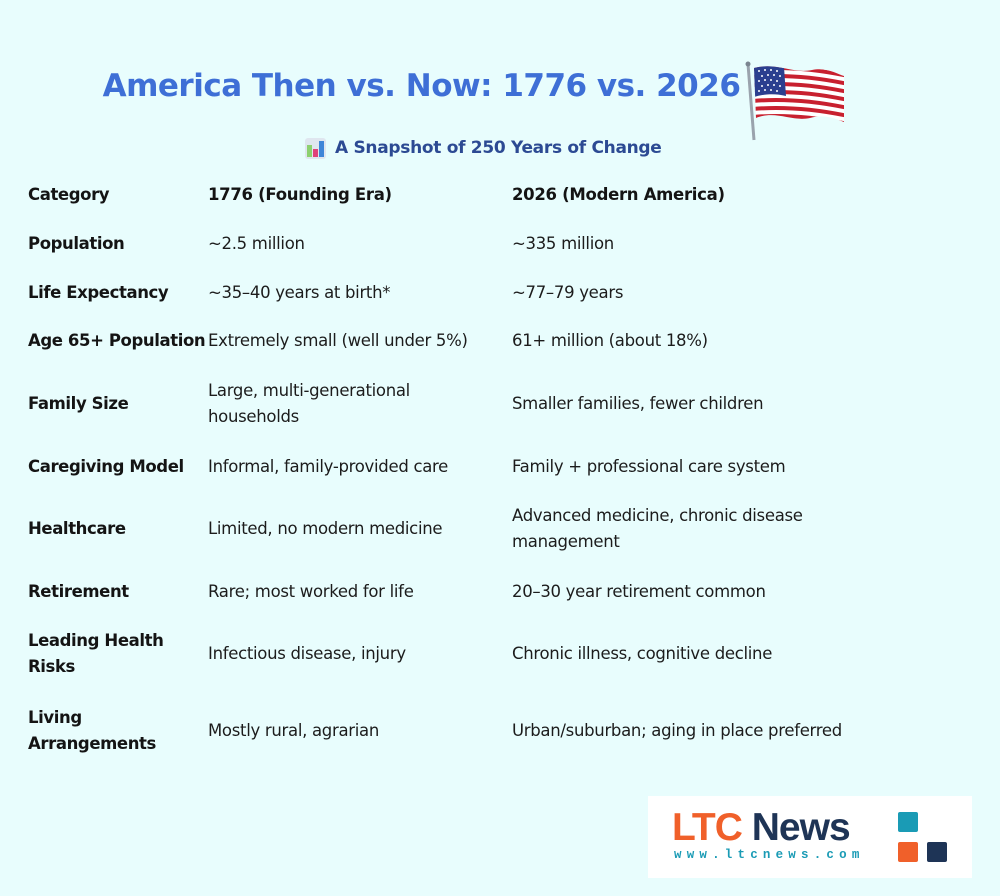 This screenshot has height=896, width=1000. I want to click on then-cell: Rare; most worked for life, so click(311, 591).